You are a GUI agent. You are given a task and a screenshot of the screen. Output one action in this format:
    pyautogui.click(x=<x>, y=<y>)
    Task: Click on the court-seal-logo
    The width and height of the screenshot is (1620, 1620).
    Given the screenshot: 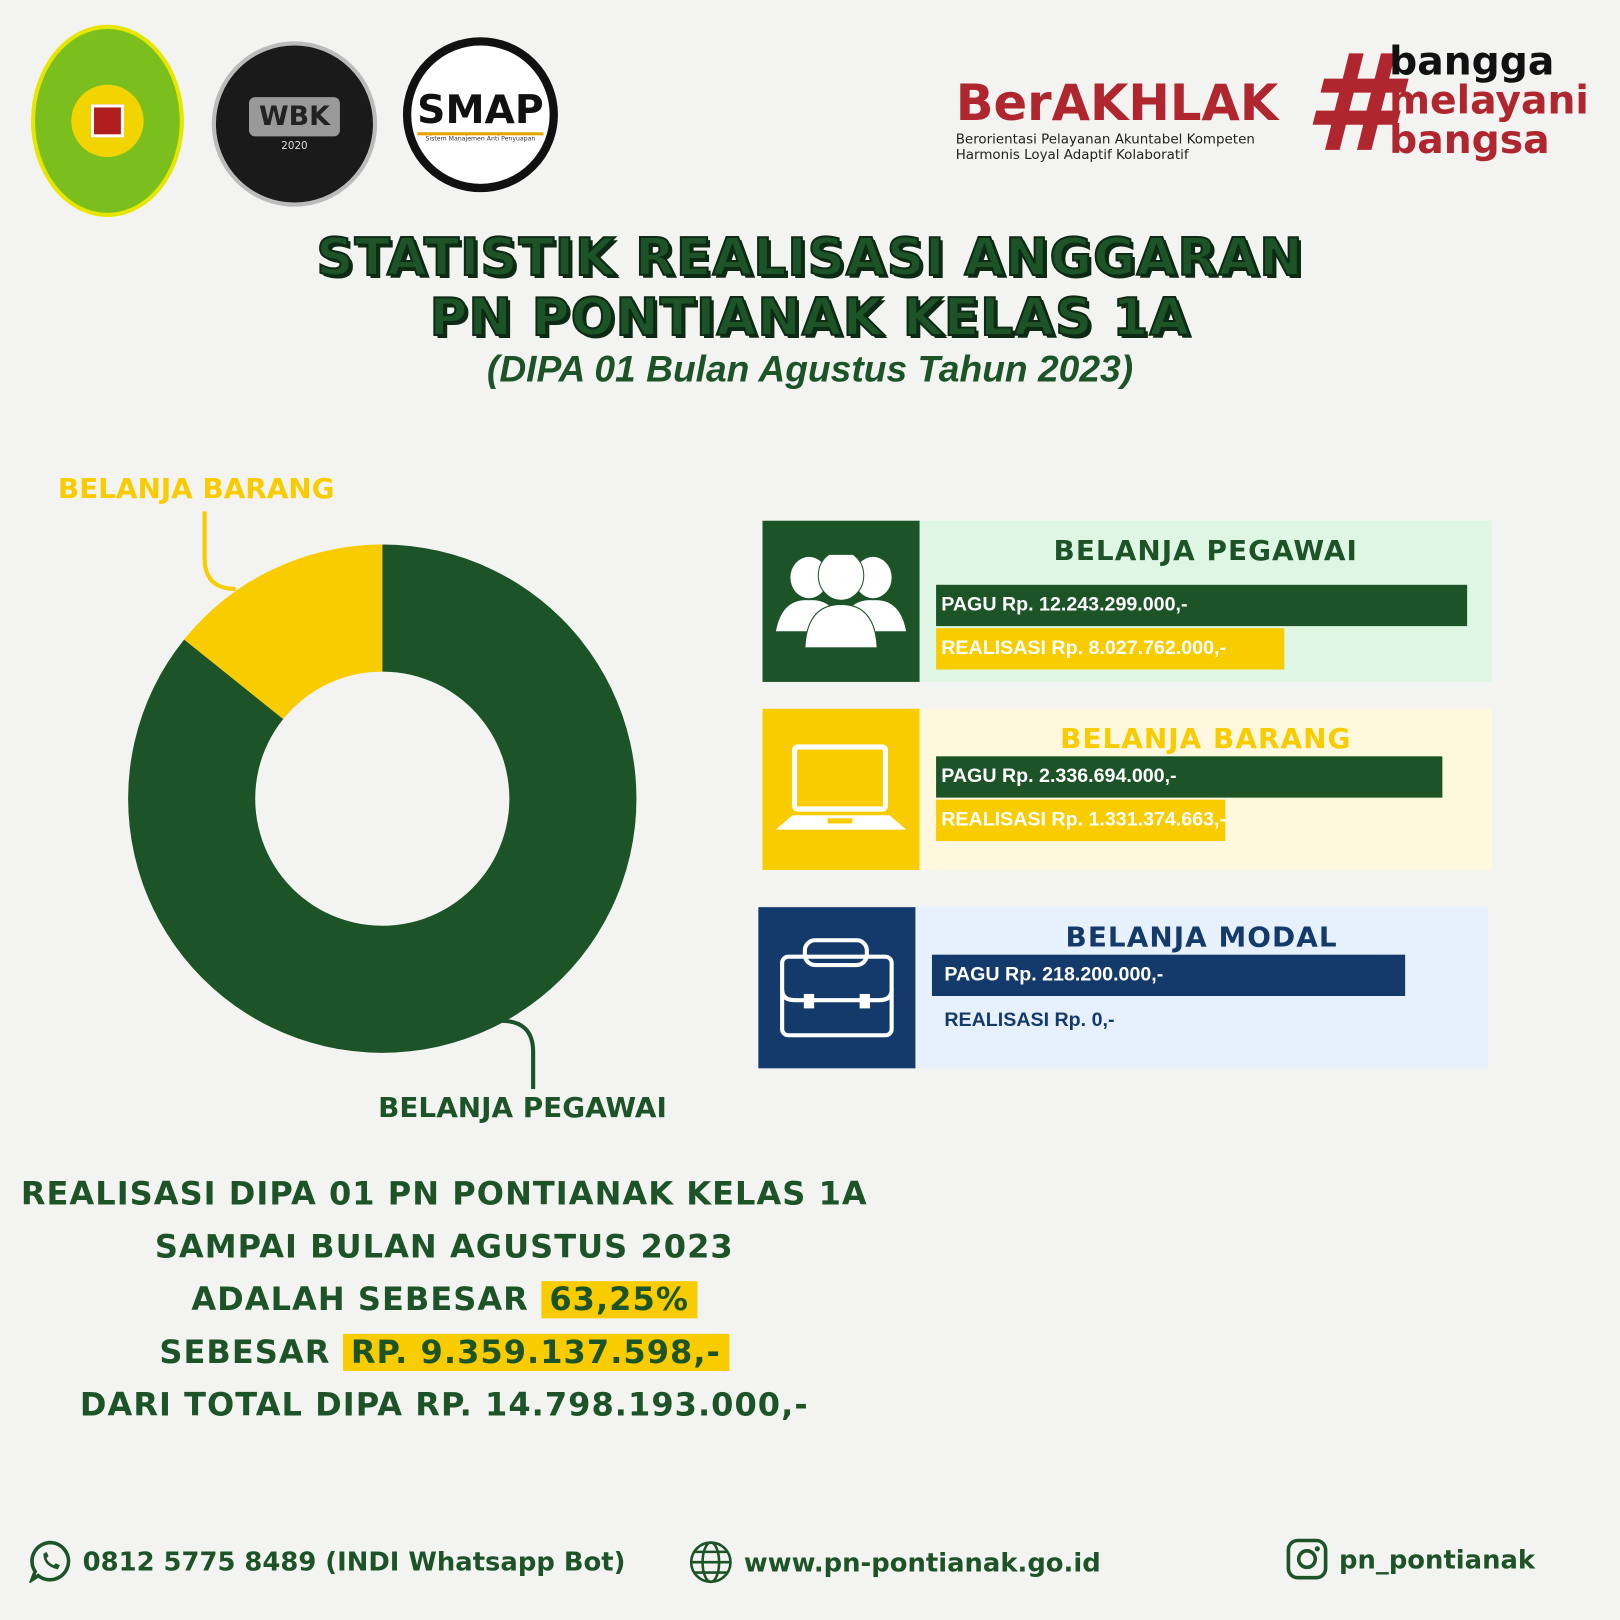 What is the action you would take?
    pyautogui.click(x=107, y=120)
    